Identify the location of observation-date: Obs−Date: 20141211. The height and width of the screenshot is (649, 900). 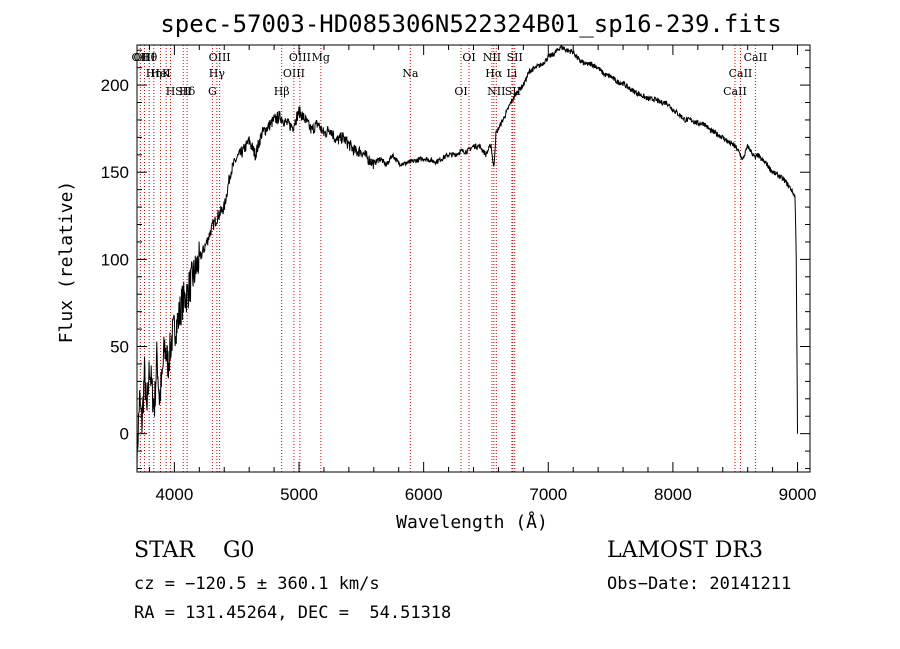
(699, 584).